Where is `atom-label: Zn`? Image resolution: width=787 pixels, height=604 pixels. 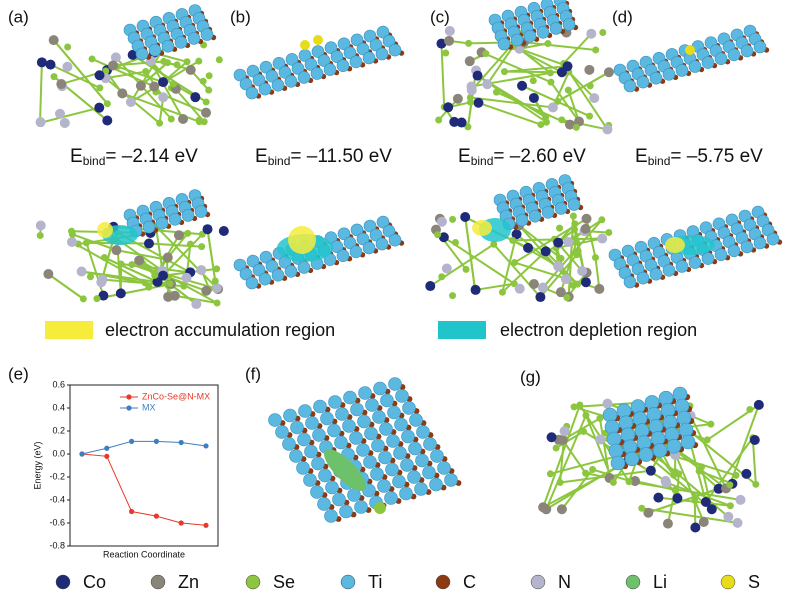
atom-label: Zn is located at coordinates (188, 582).